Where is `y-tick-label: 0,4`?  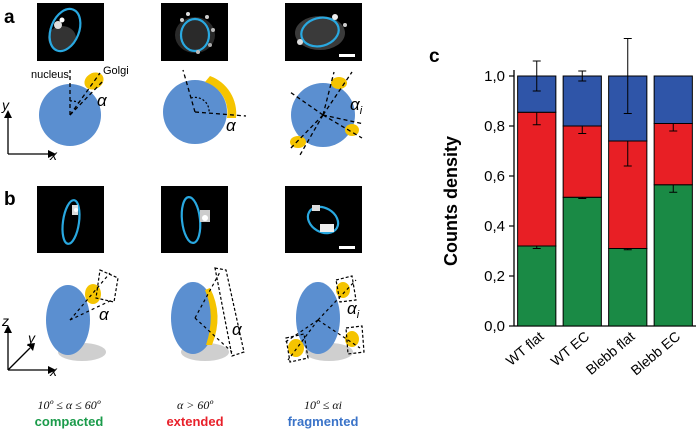 y-tick-label: 0,4 is located at coordinates (494, 226).